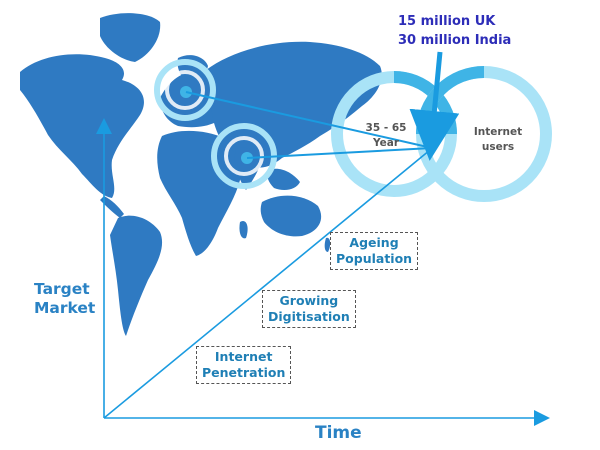  What do you see at coordinates (386, 128) in the screenshot?
I see `venn-left-label-line1: 35 - 65` at bounding box center [386, 128].